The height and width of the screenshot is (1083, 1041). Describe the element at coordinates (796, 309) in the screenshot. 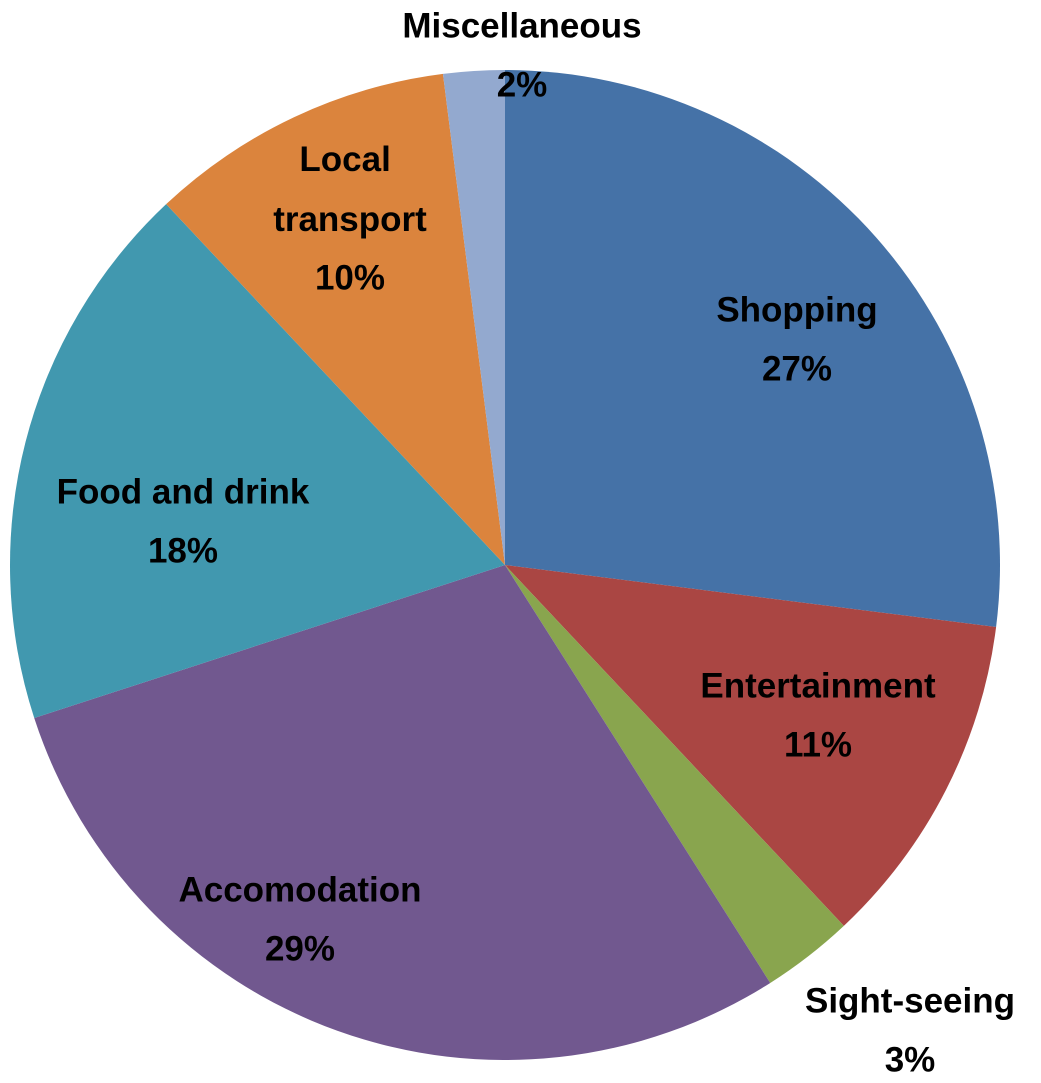

I see `slice-label: Shopping` at that location.